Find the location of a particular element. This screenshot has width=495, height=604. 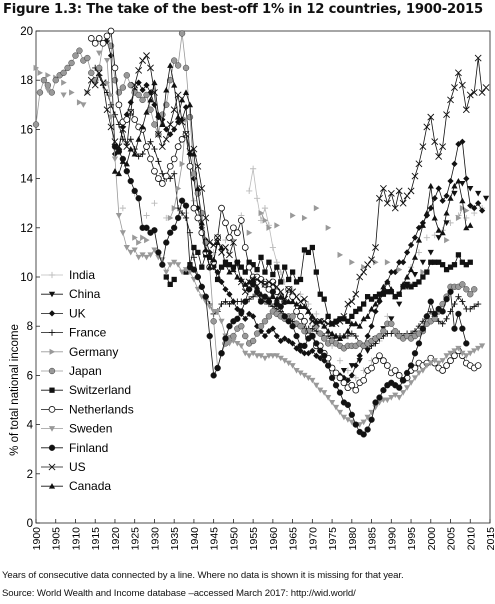

legend-label-uk: UK is located at coordinates (77, 313).